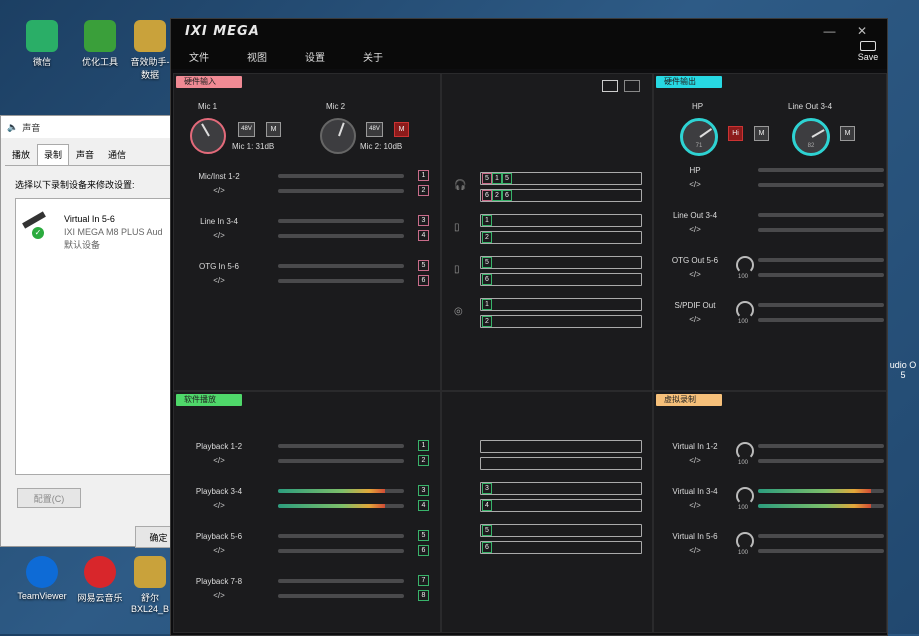  I want to click on routing-row: 3, so click(561, 488).